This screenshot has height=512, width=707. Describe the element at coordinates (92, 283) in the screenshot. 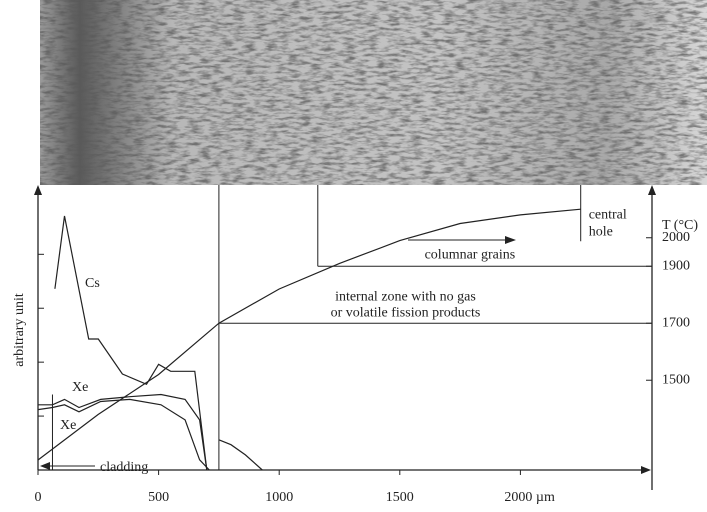

I see `series-label: Cs` at that location.